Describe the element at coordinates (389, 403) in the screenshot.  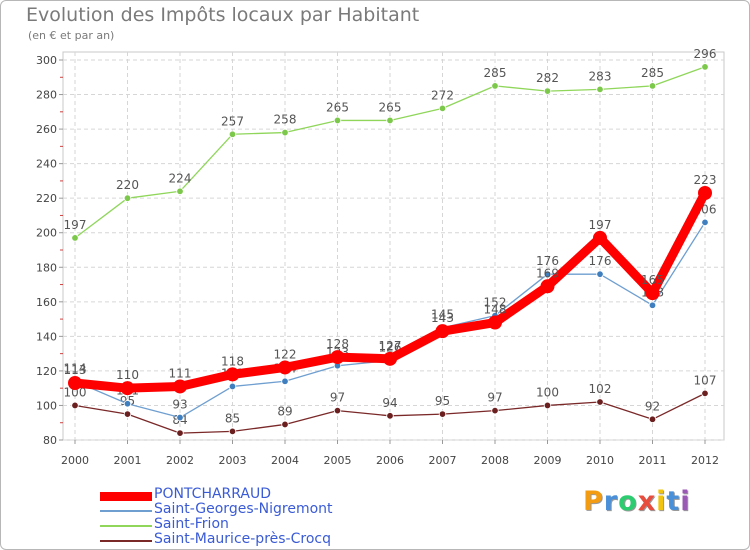
I see `data-label: 94` at that location.